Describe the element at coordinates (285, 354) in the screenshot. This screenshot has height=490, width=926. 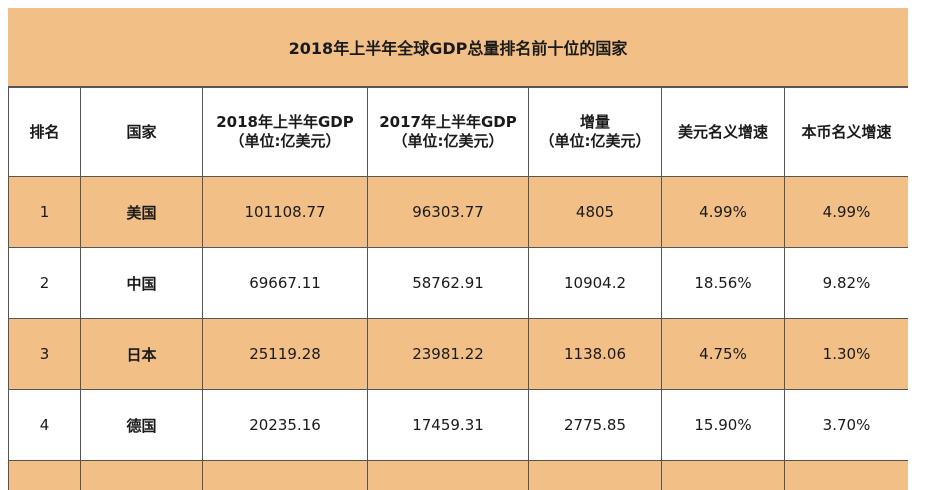
I see `cell-gdp-2018: 25119.28` at that location.